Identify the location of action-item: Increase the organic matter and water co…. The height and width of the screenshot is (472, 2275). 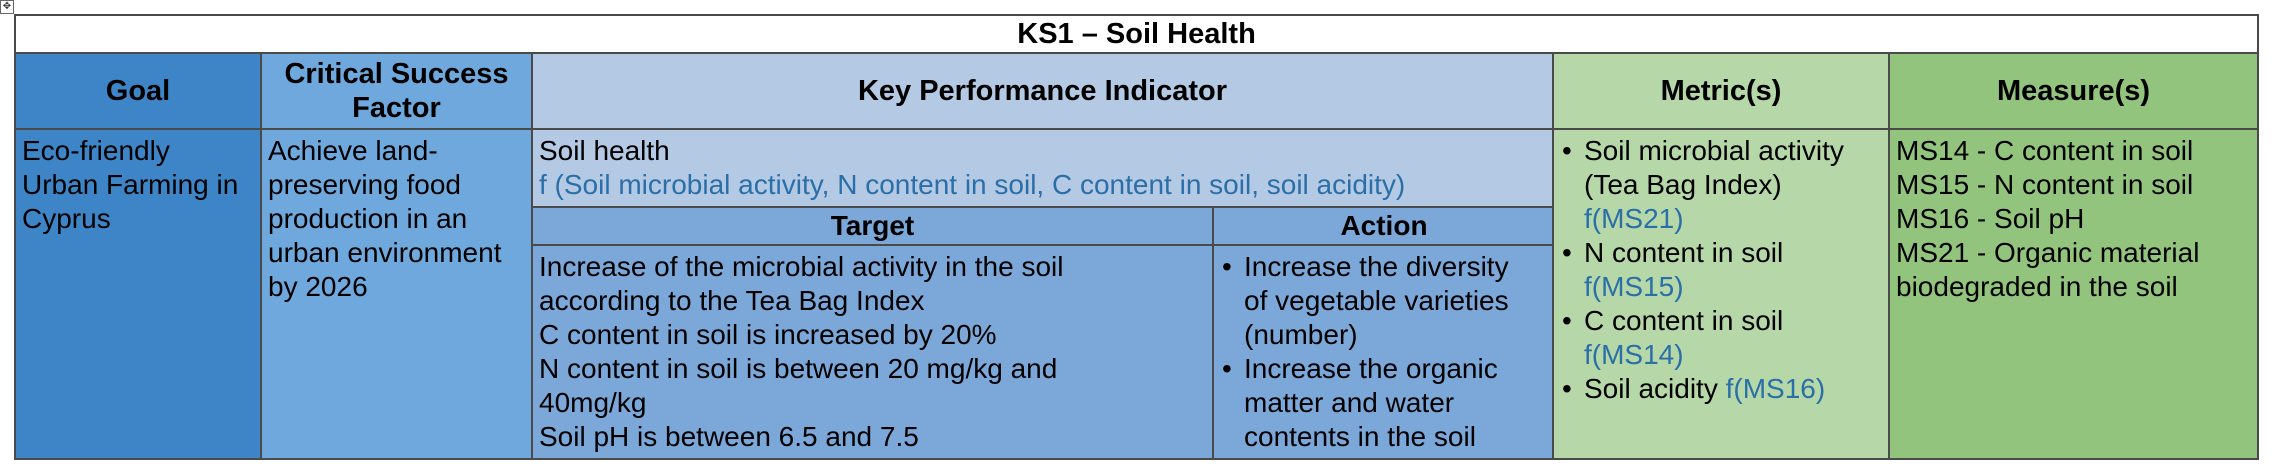
(1384, 403).